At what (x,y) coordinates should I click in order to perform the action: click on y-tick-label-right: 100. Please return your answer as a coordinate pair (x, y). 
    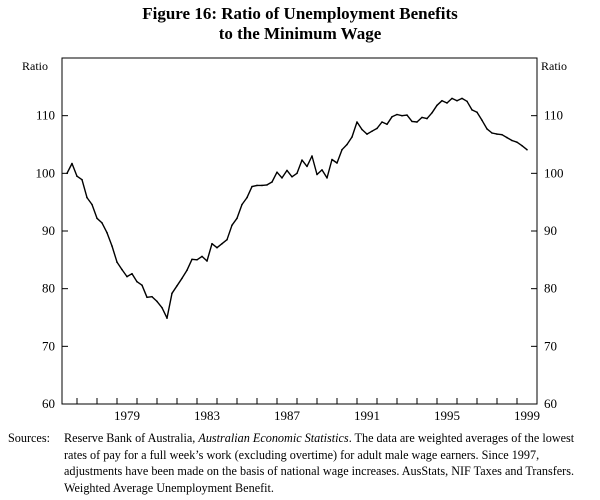
    Looking at the image, I should click on (554, 172).